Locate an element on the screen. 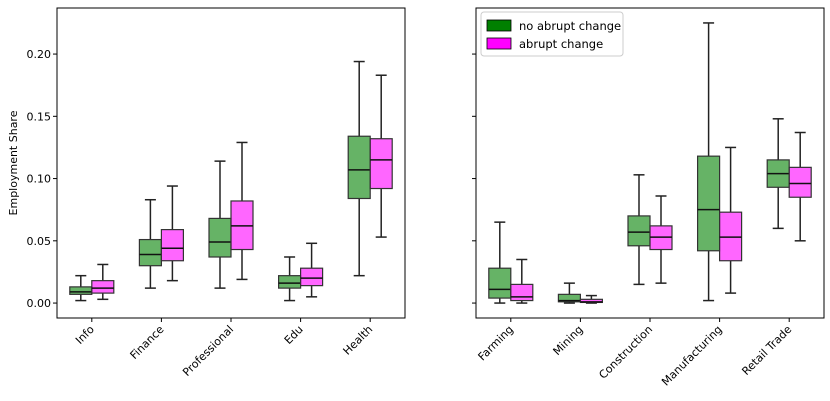 The image size is (830, 401). box-abrupt-retail-trade is located at coordinates (800, 186).